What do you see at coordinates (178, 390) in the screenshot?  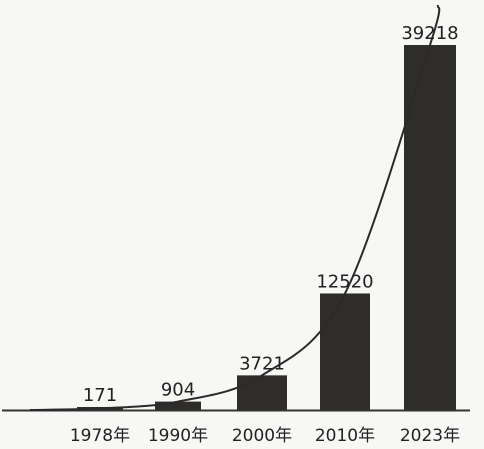 I see `value-label-2: 904` at bounding box center [178, 390].